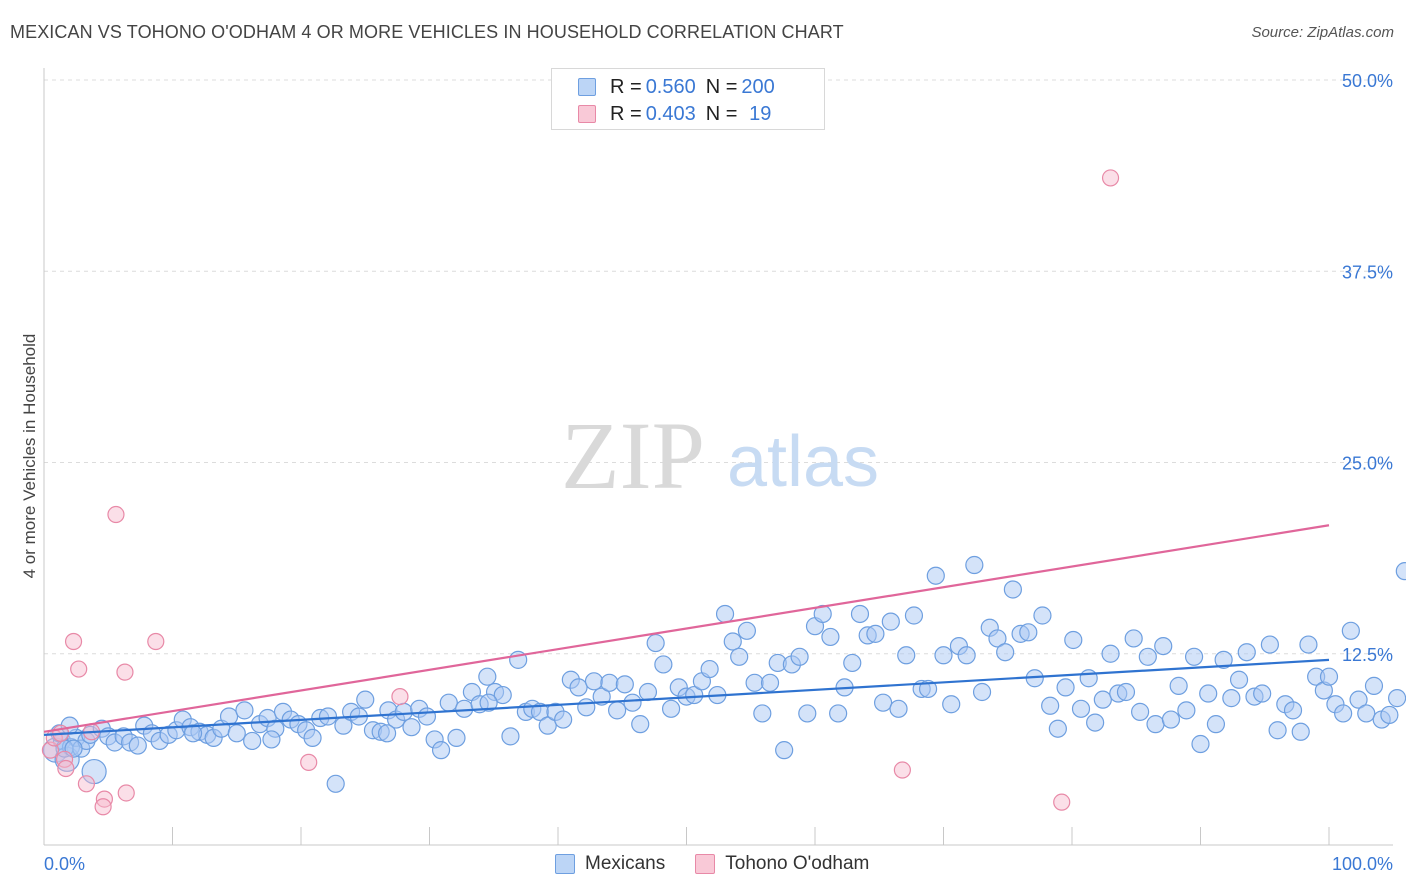 Image resolution: width=1406 pixels, height=892 pixels. I want to click on legend-row-tohono: R = 0.403 N = 19, so click(674, 114).